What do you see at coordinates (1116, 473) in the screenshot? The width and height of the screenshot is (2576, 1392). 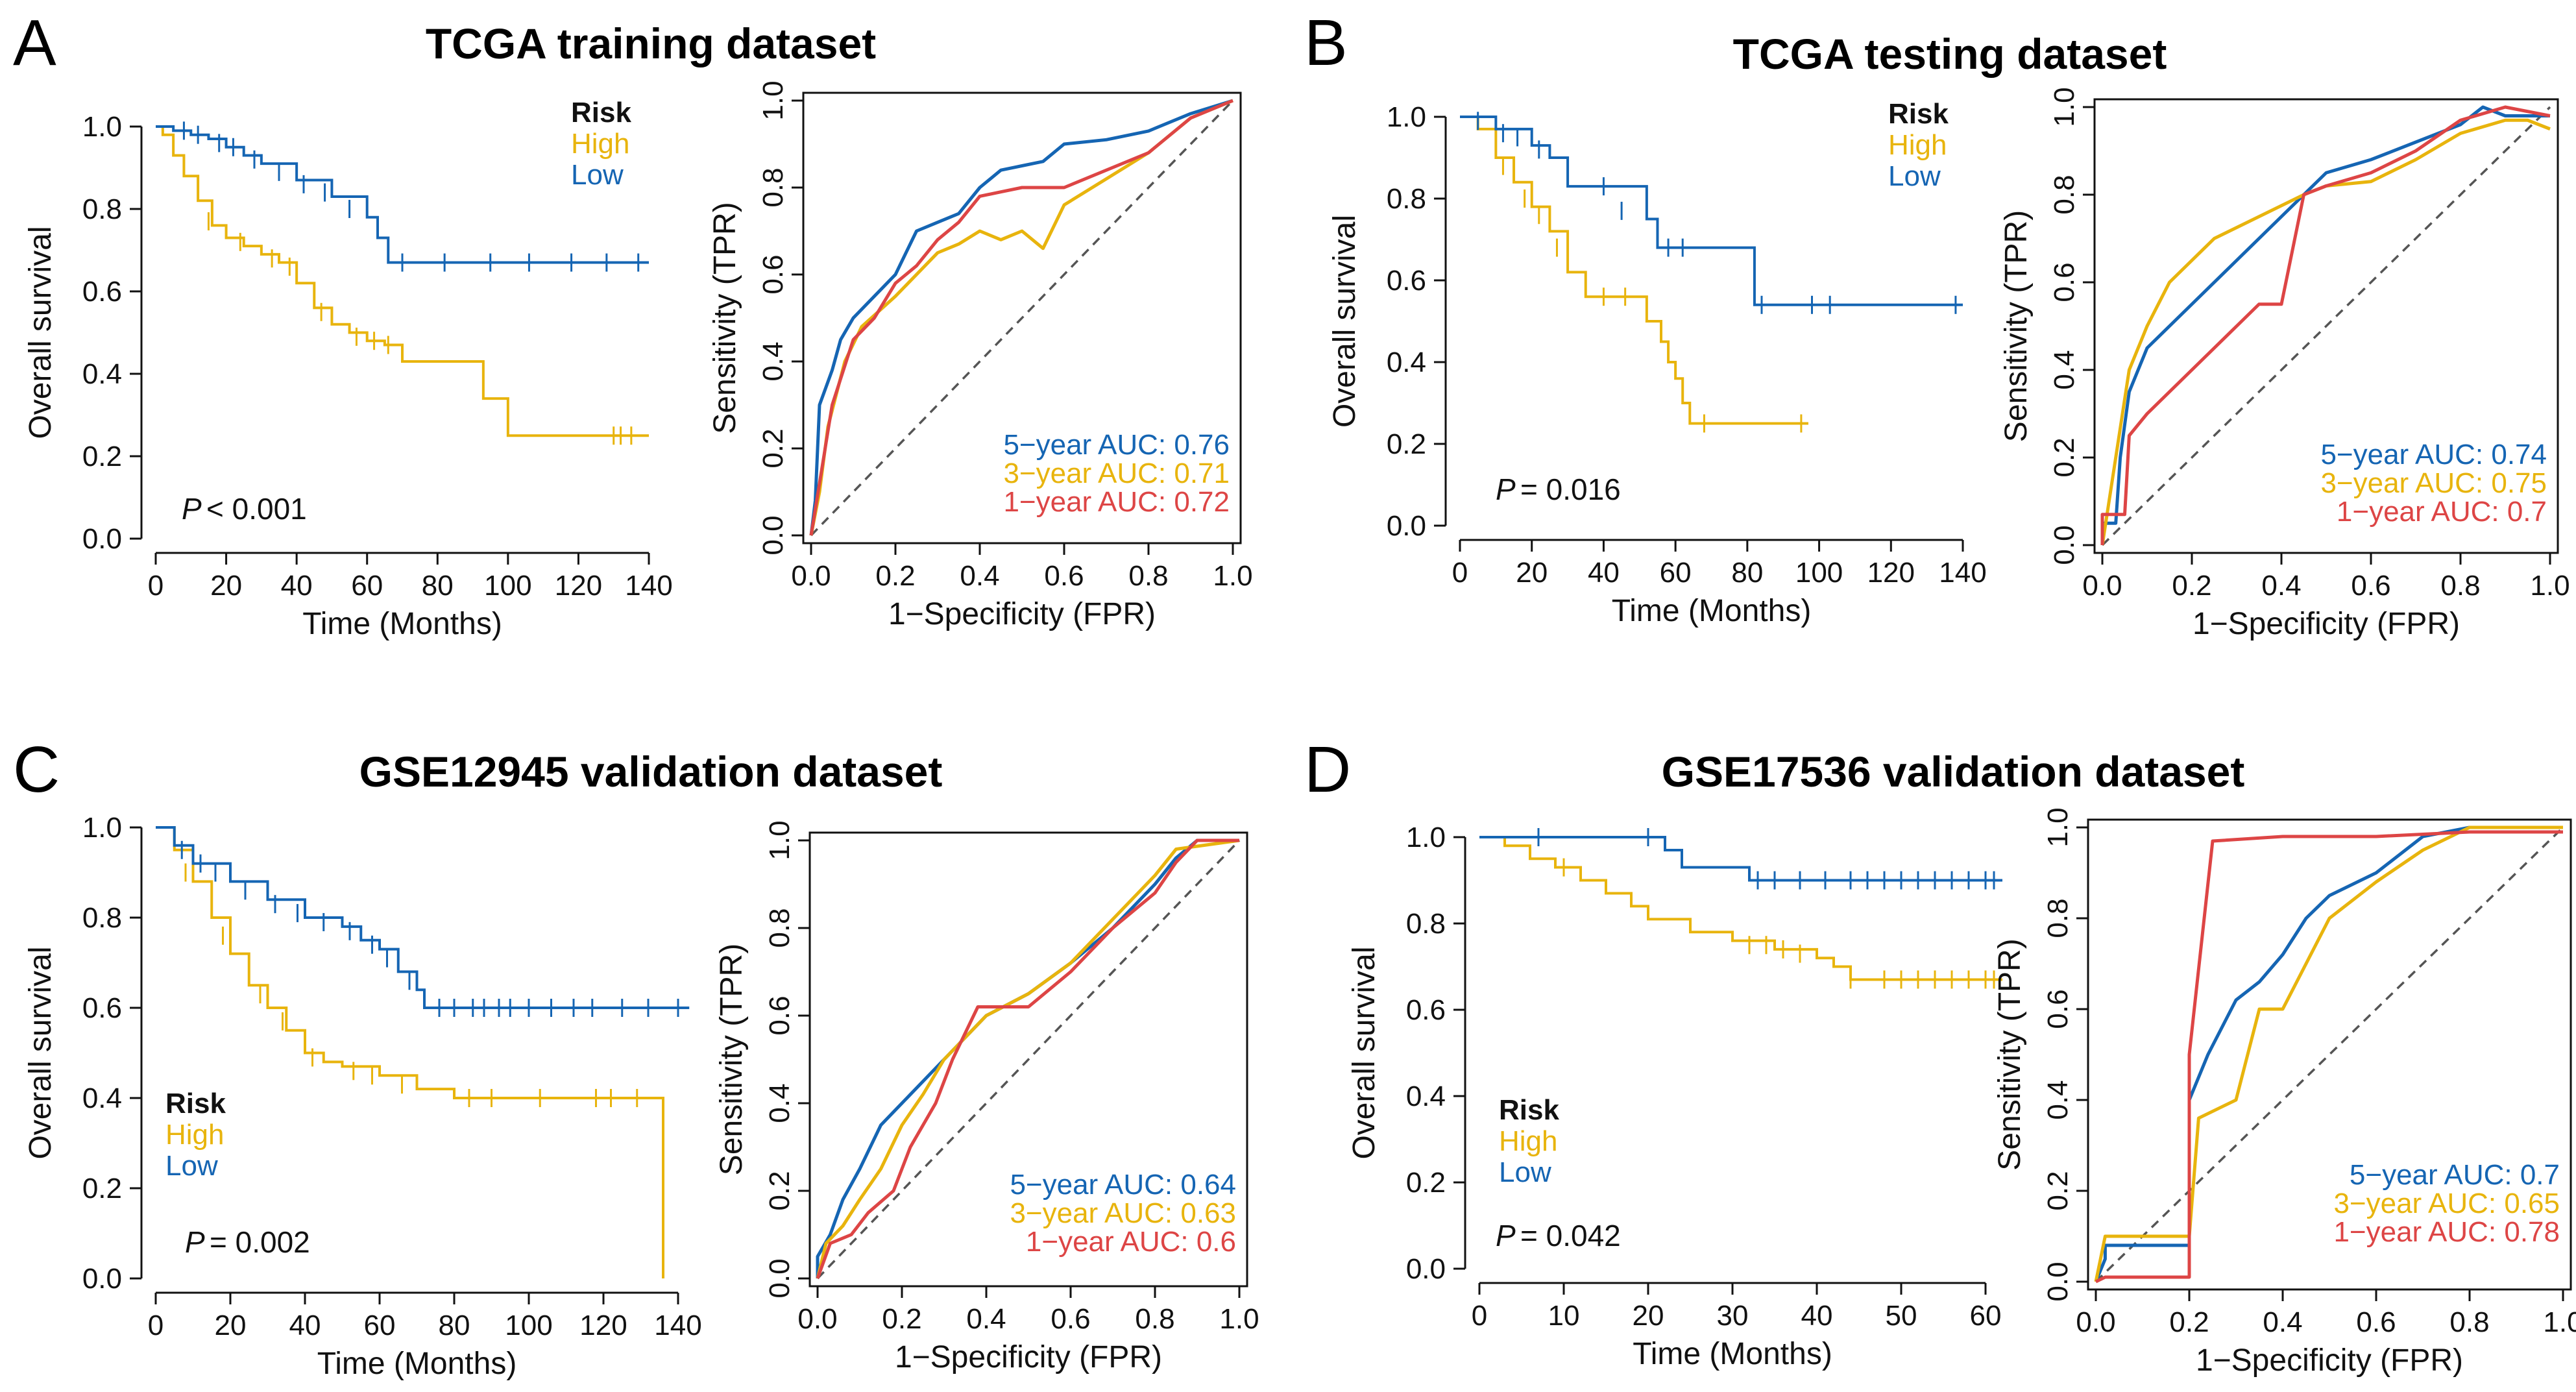 I see `auc-label: 3−year AUC: 0.71` at bounding box center [1116, 473].